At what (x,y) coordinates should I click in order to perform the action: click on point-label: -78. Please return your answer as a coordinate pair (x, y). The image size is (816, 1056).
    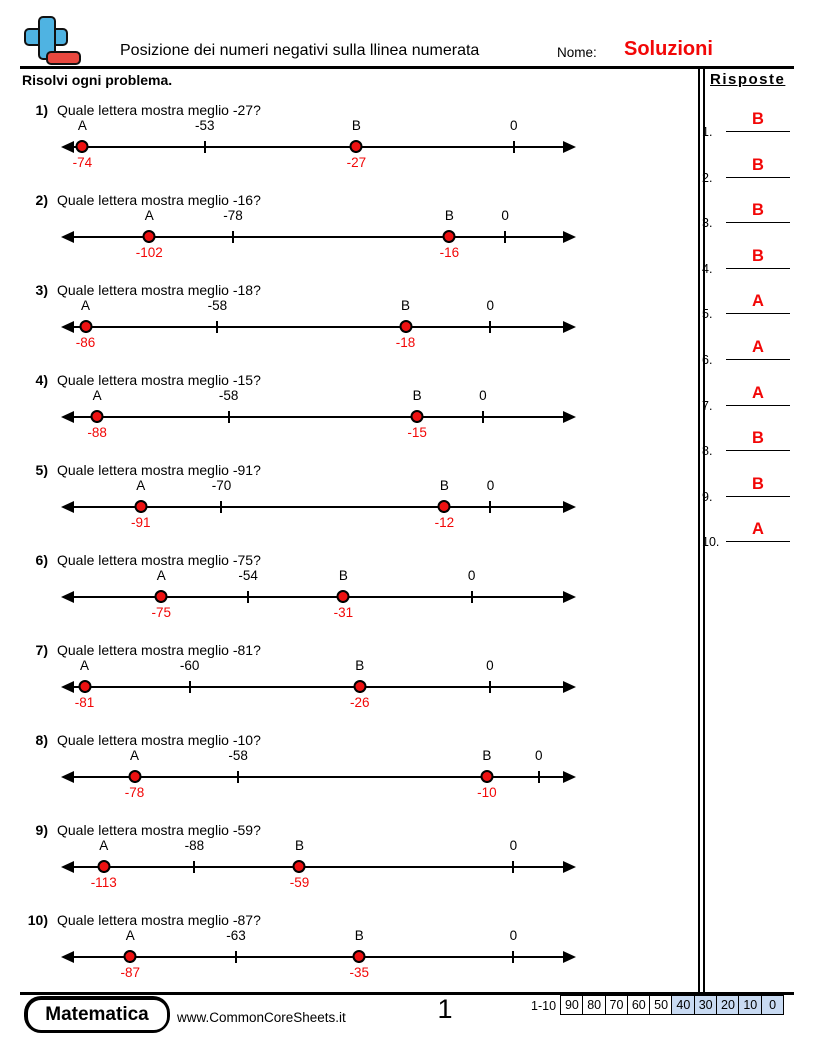
    Looking at the image, I should click on (233, 215).